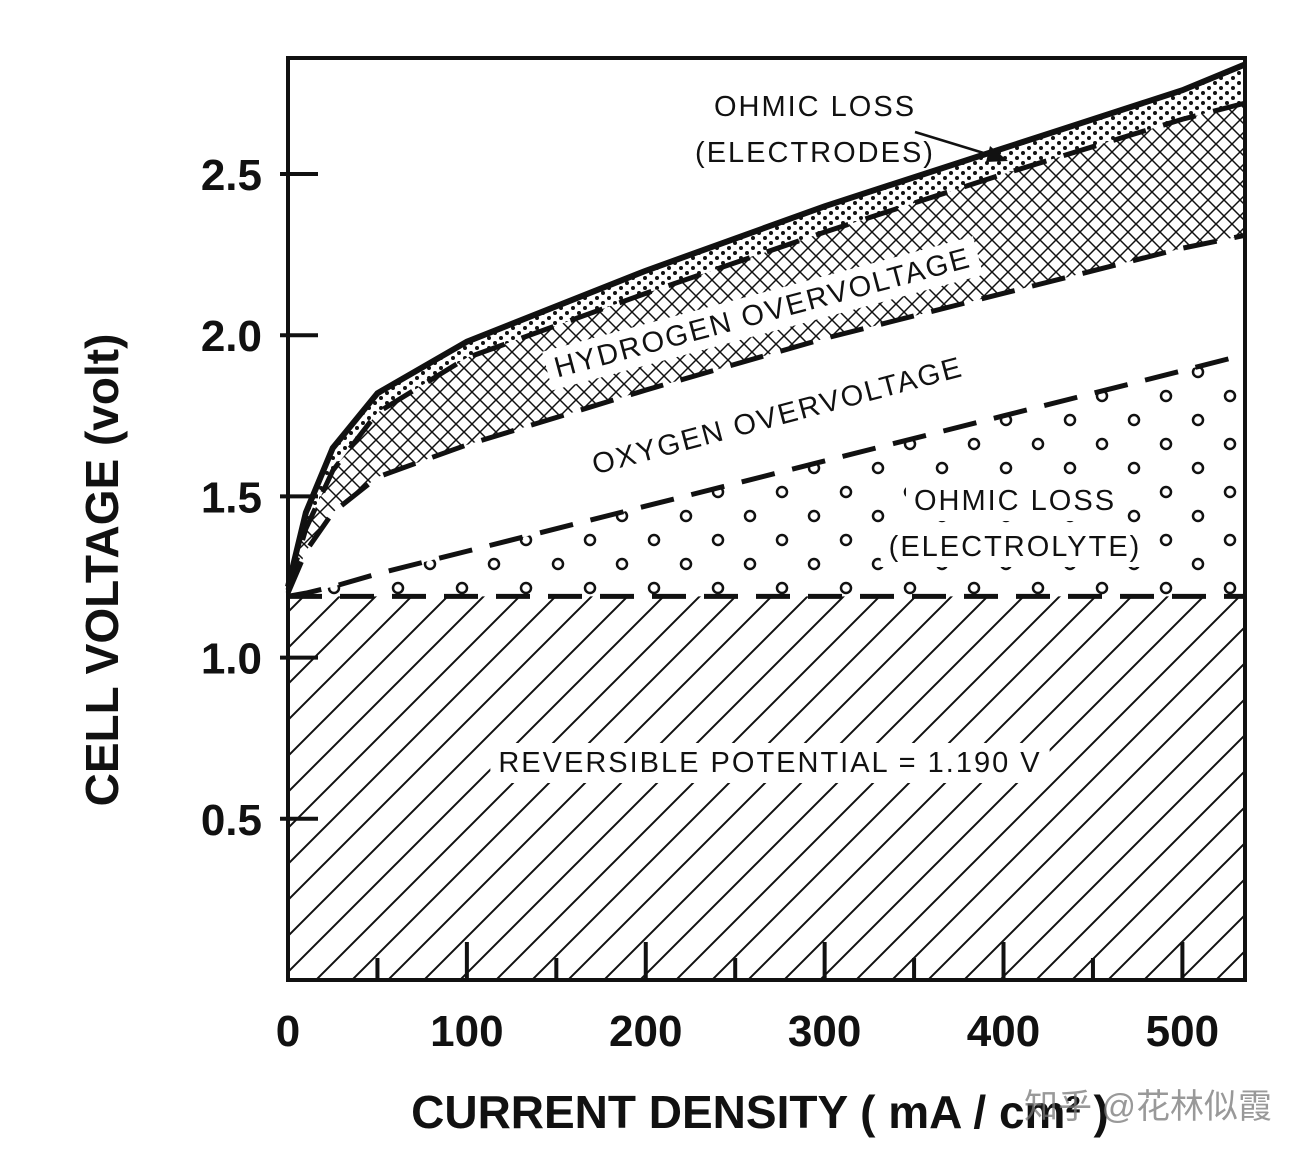 The width and height of the screenshot is (1305, 1159). I want to click on watermark: 知乎 @花林似霞, so click(1148, 1107).